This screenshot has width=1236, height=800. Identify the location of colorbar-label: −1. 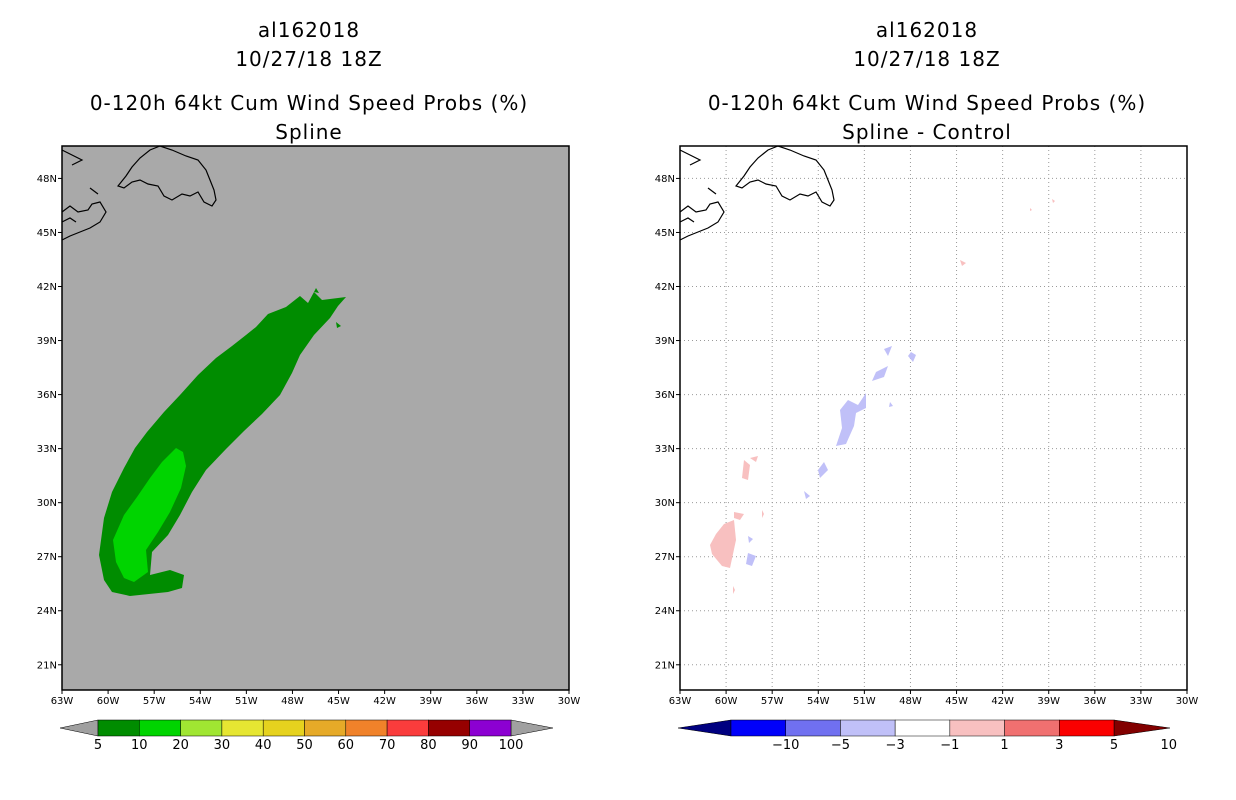
(949, 745).